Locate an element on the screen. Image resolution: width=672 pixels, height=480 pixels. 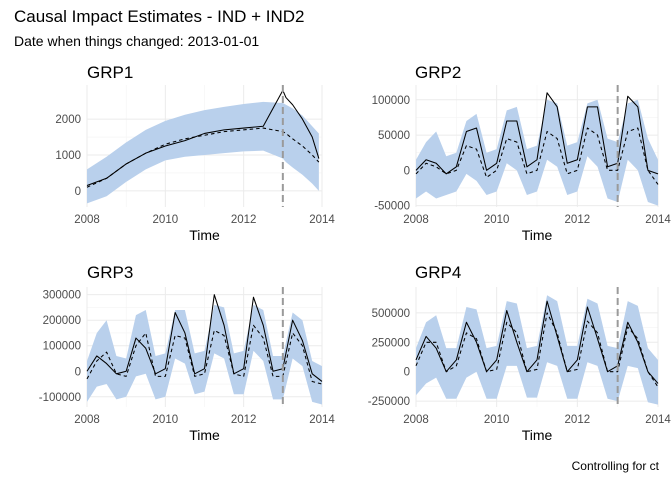
y-tick-label: -50000 is located at coordinates (392, 207).